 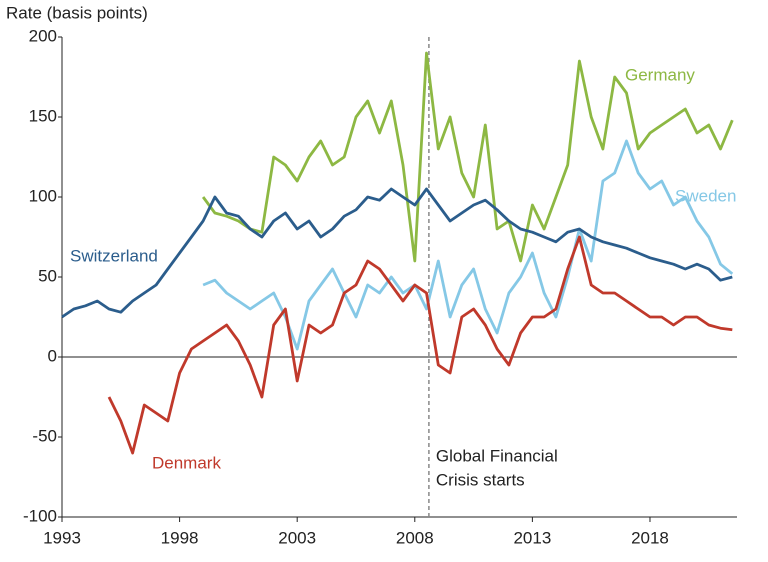 I want to click on x-tick-label: 1993, so click(x=62, y=537).